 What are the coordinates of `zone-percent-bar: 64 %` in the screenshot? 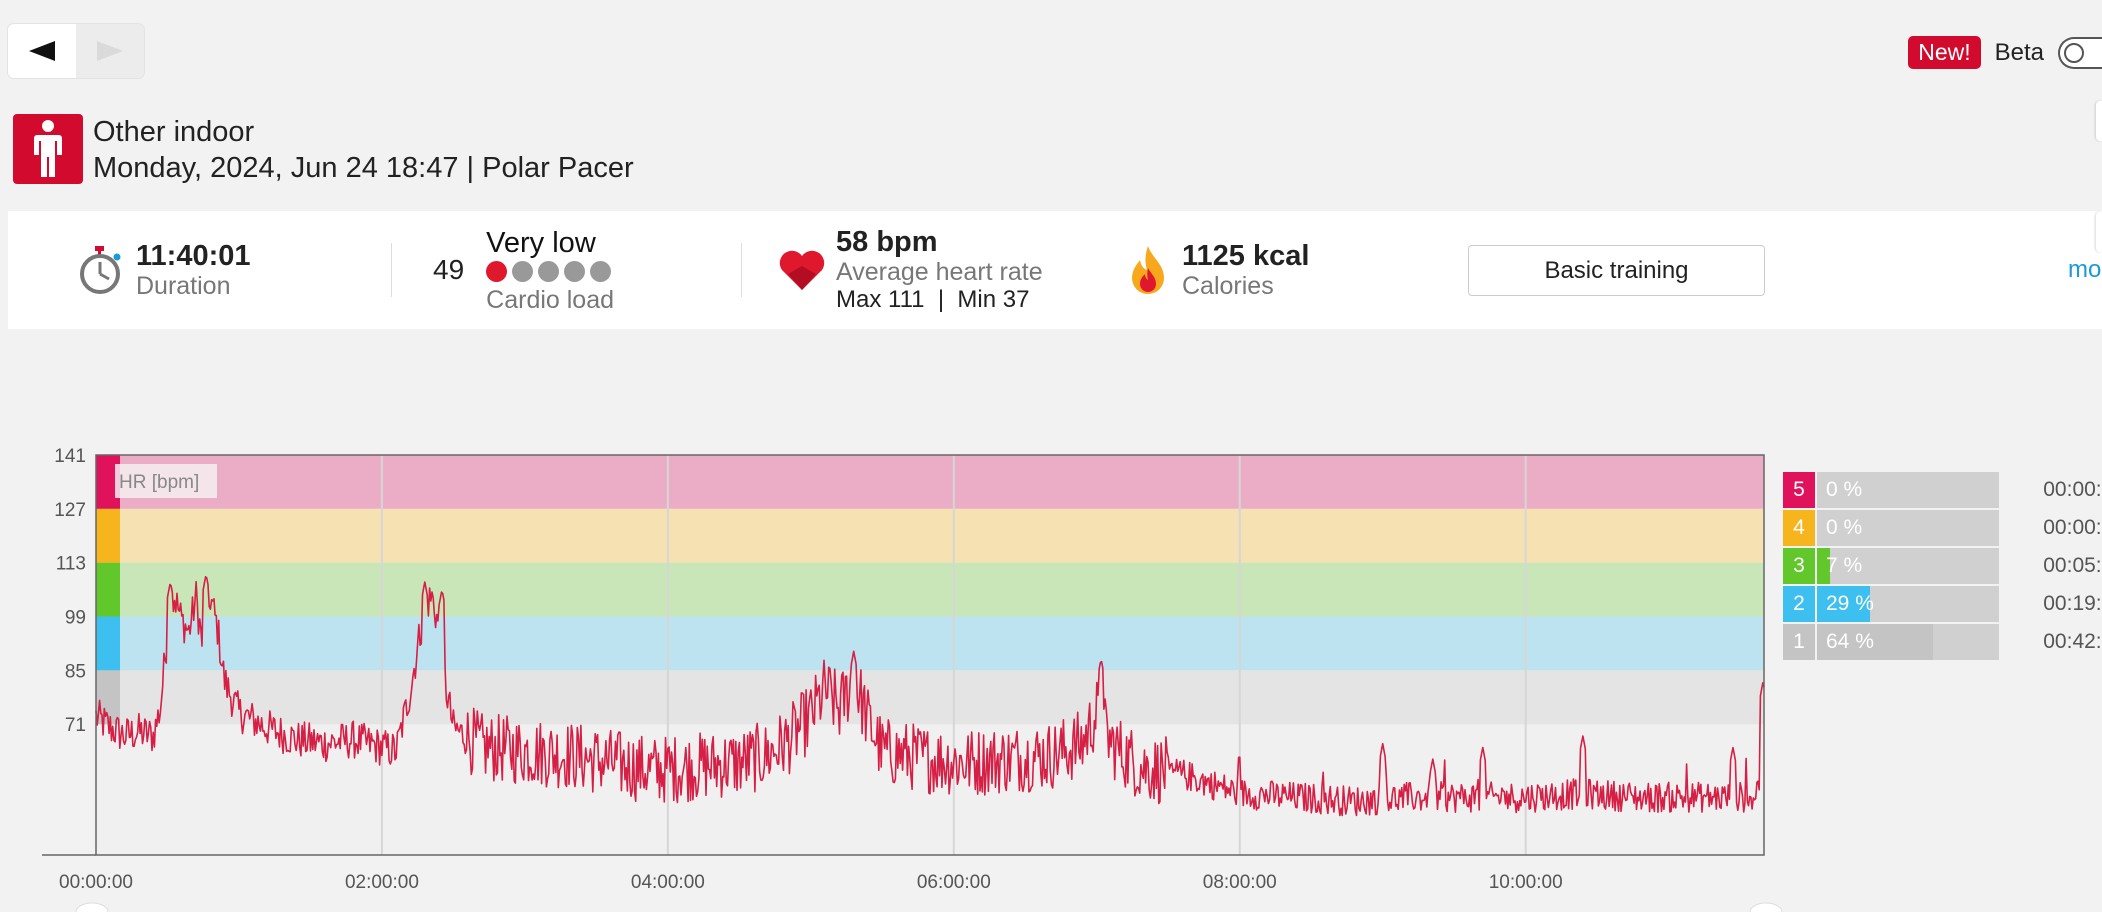 It's located at (1908, 642).